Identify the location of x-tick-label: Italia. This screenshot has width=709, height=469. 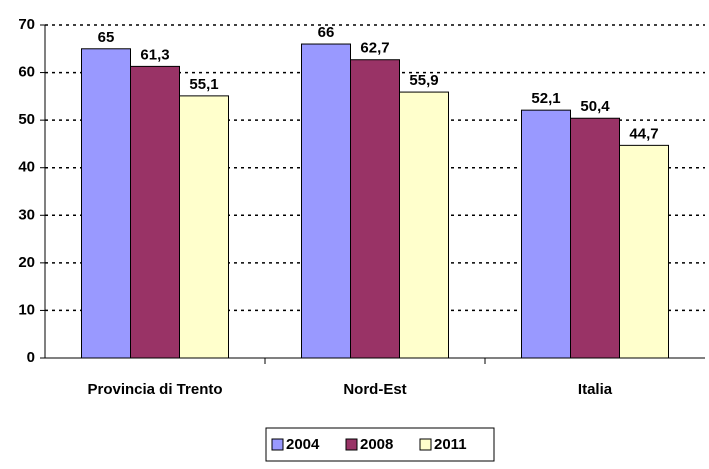
(595, 389).